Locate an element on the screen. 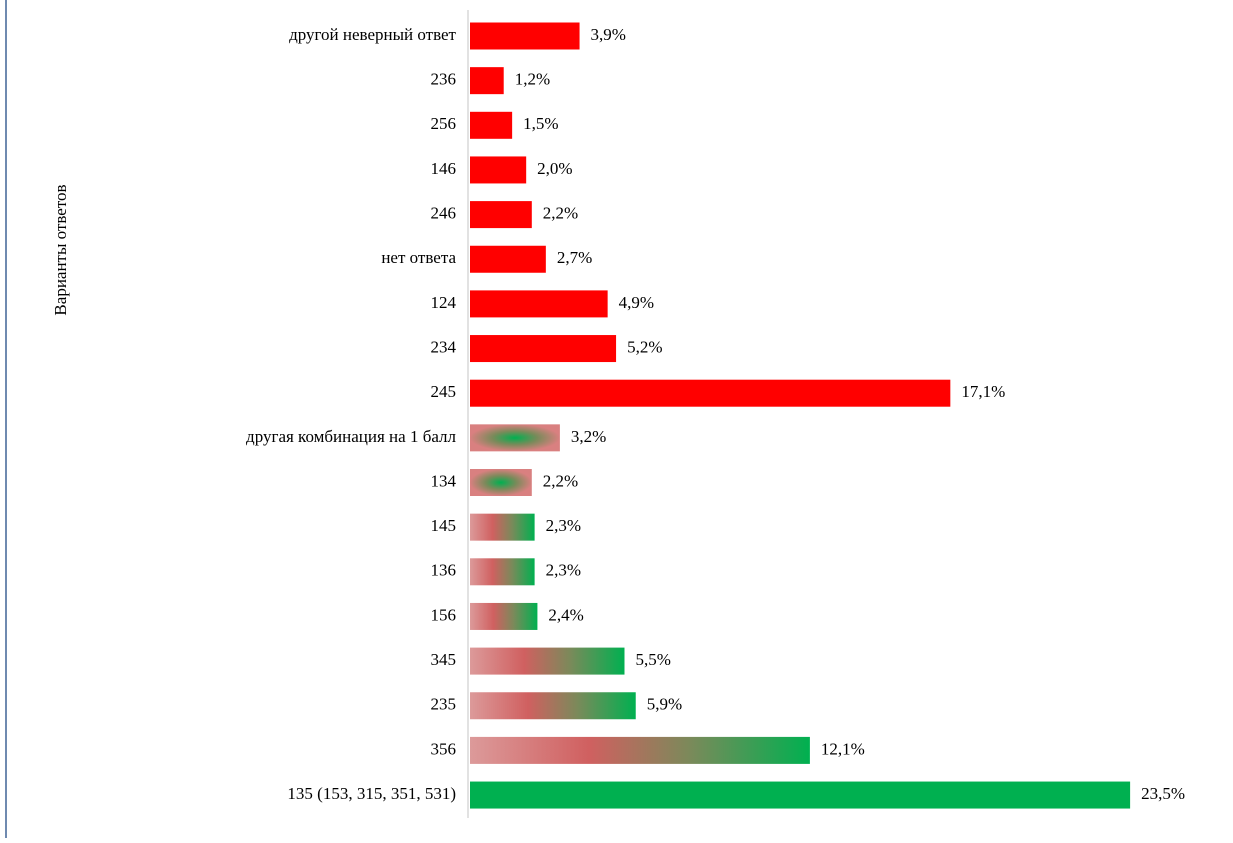 The image size is (1233, 843). y-axis-title: Варианты ответов is located at coordinates (60, 249).